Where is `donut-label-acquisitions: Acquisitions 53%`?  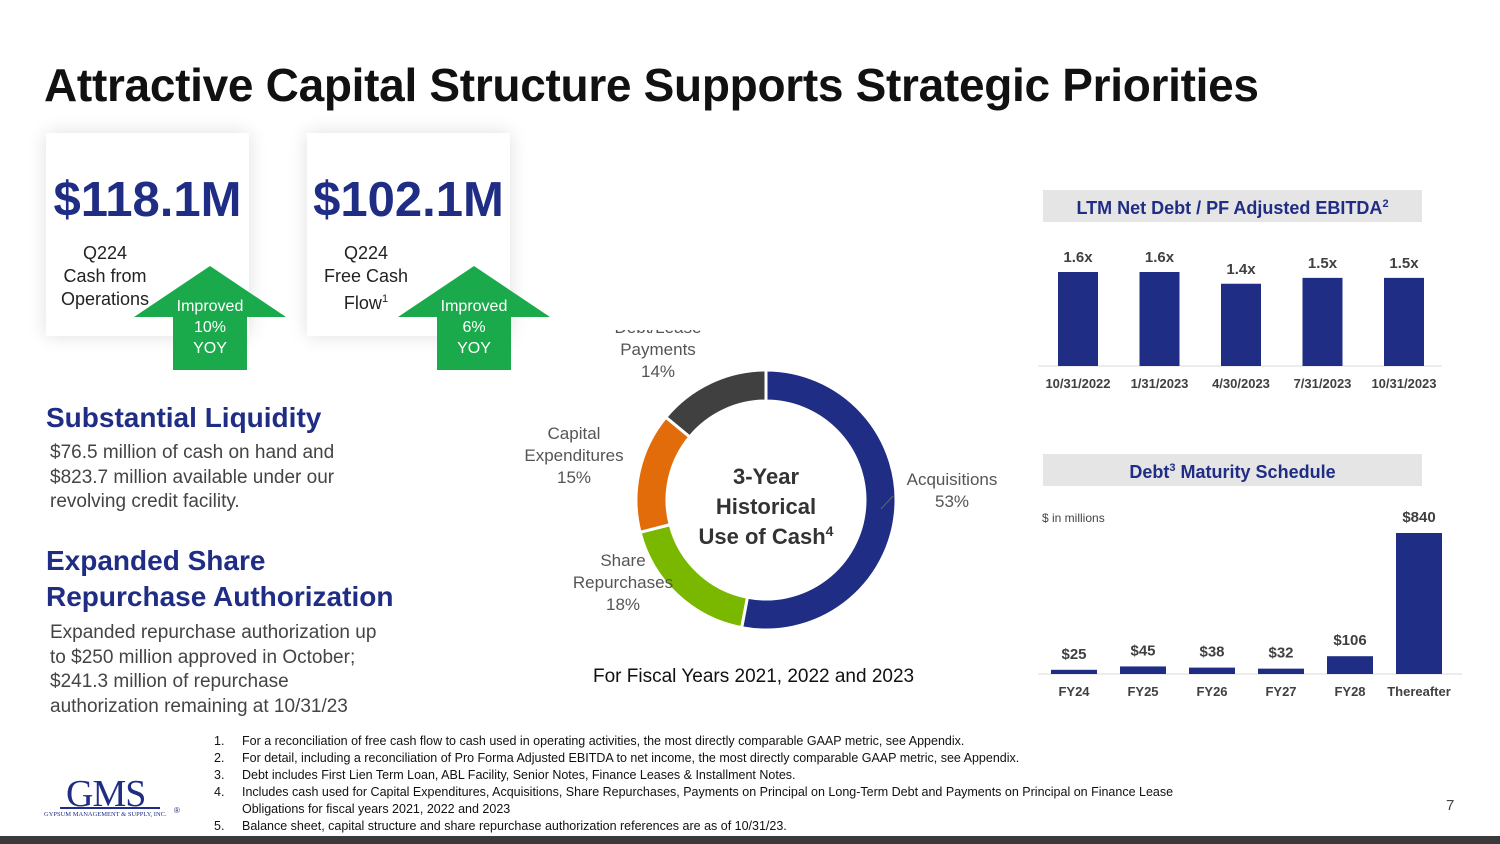
donut-label-acquisitions: Acquisitions 53% is located at coordinates (952, 490).